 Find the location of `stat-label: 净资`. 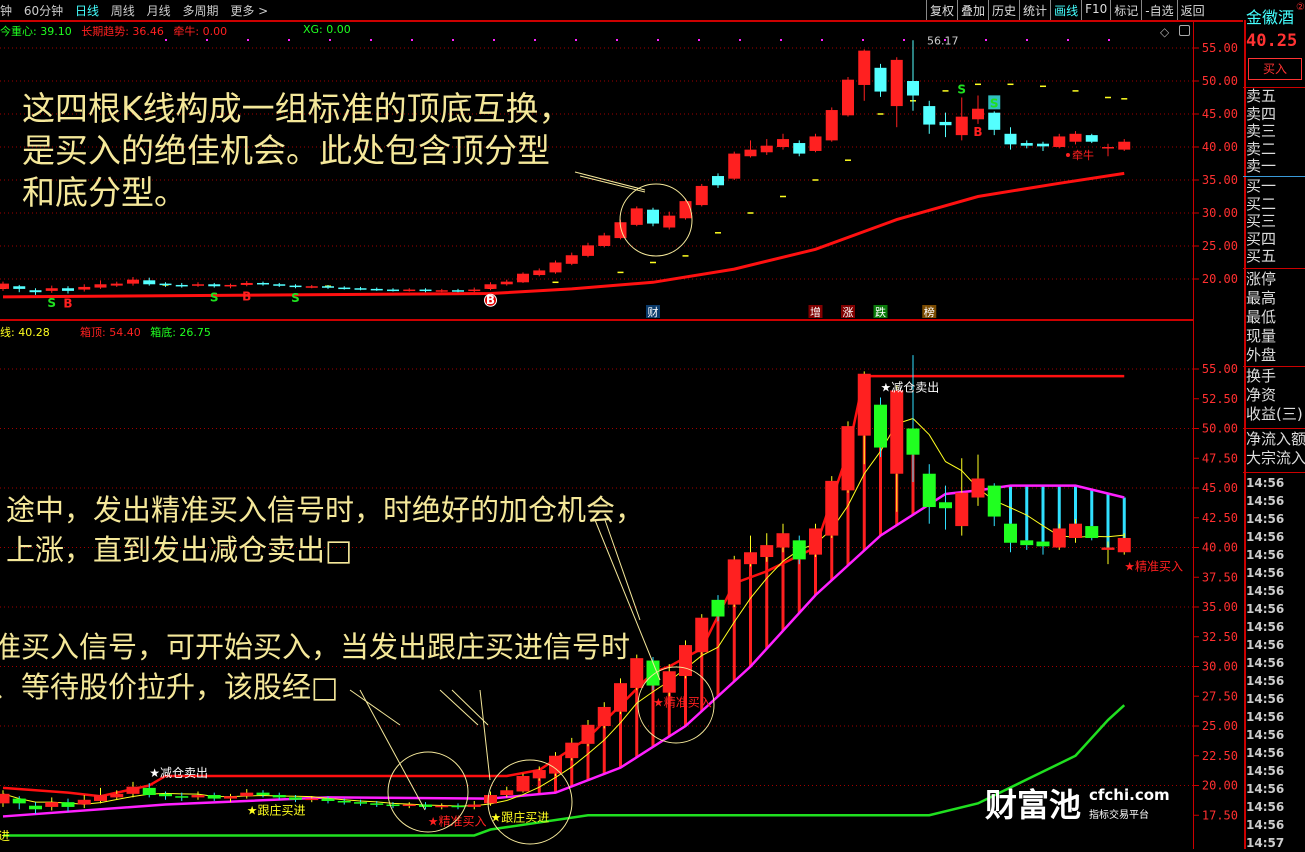

stat-label: 净资 is located at coordinates (1261, 395).